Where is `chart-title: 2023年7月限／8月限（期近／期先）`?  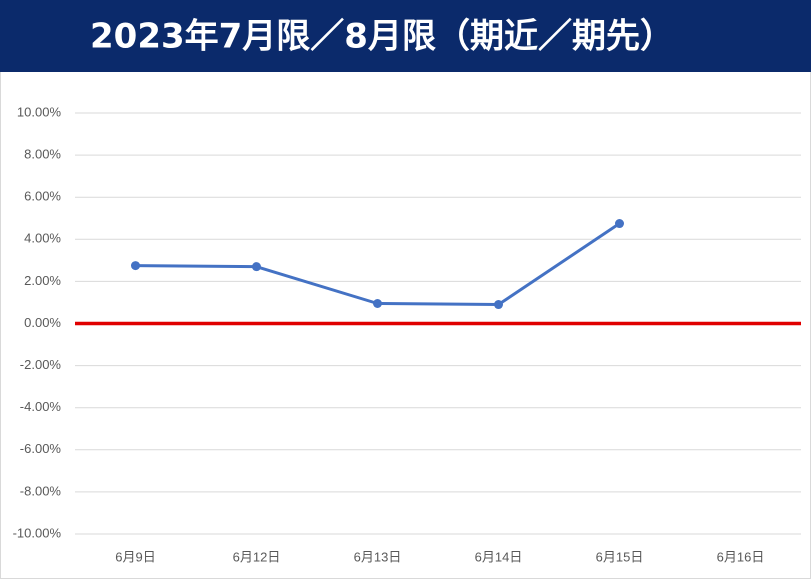
chart-title: 2023年7月限／8月限（期近／期先） is located at coordinates (382, 37).